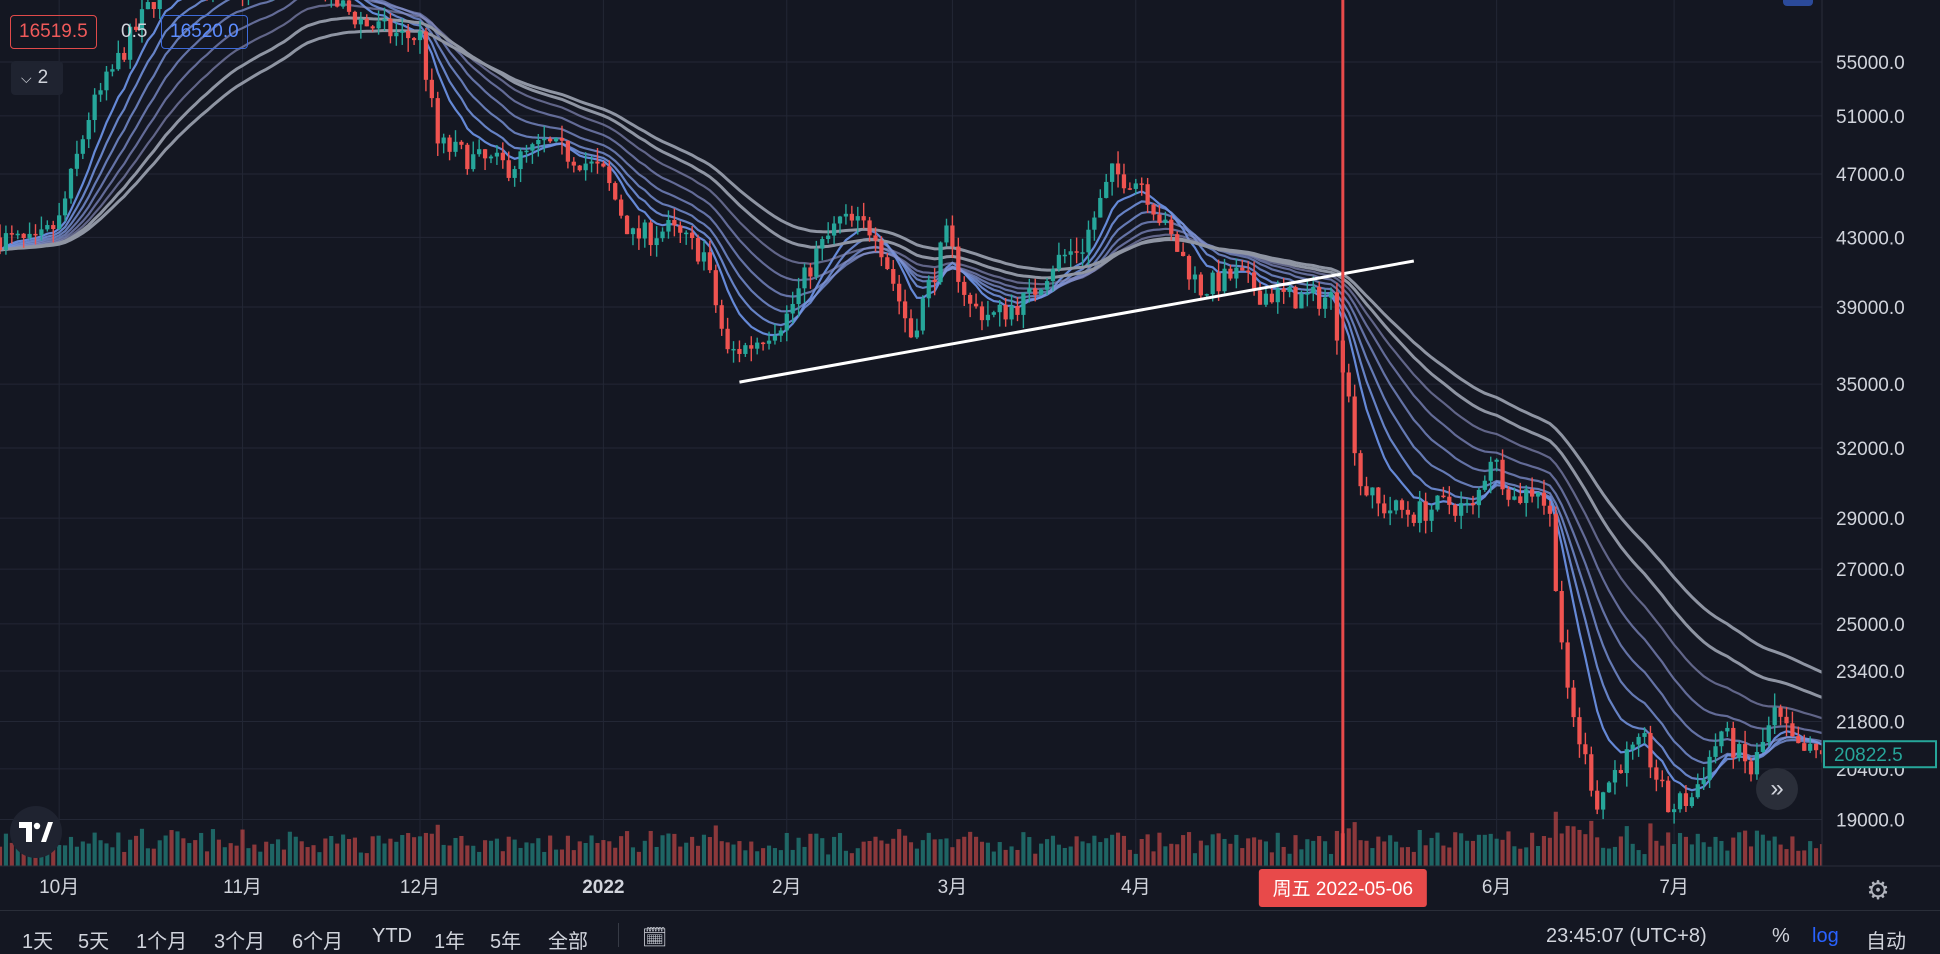 Image resolution: width=1940 pixels, height=954 pixels. Describe the element at coordinates (37, 78) in the screenshot. I see `collapse-indicators-button: ⌵ 2` at that location.